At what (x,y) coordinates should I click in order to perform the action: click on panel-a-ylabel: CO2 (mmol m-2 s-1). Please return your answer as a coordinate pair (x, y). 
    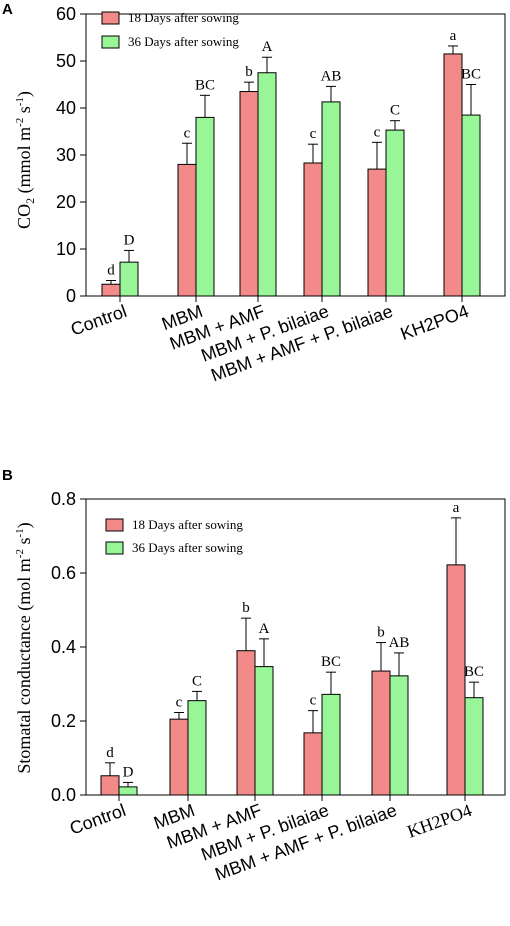
    Looking at the image, I should click on (25, 160).